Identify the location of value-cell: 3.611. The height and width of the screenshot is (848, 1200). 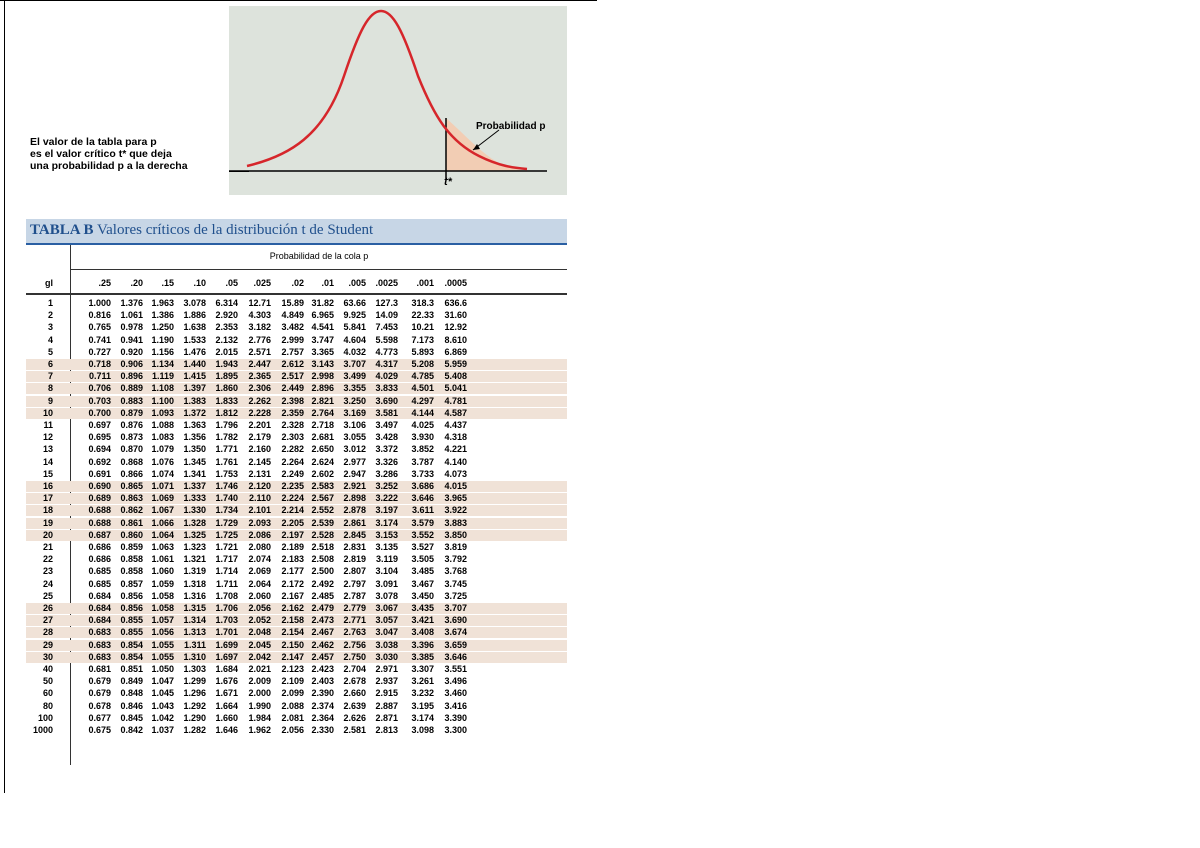
(422, 510).